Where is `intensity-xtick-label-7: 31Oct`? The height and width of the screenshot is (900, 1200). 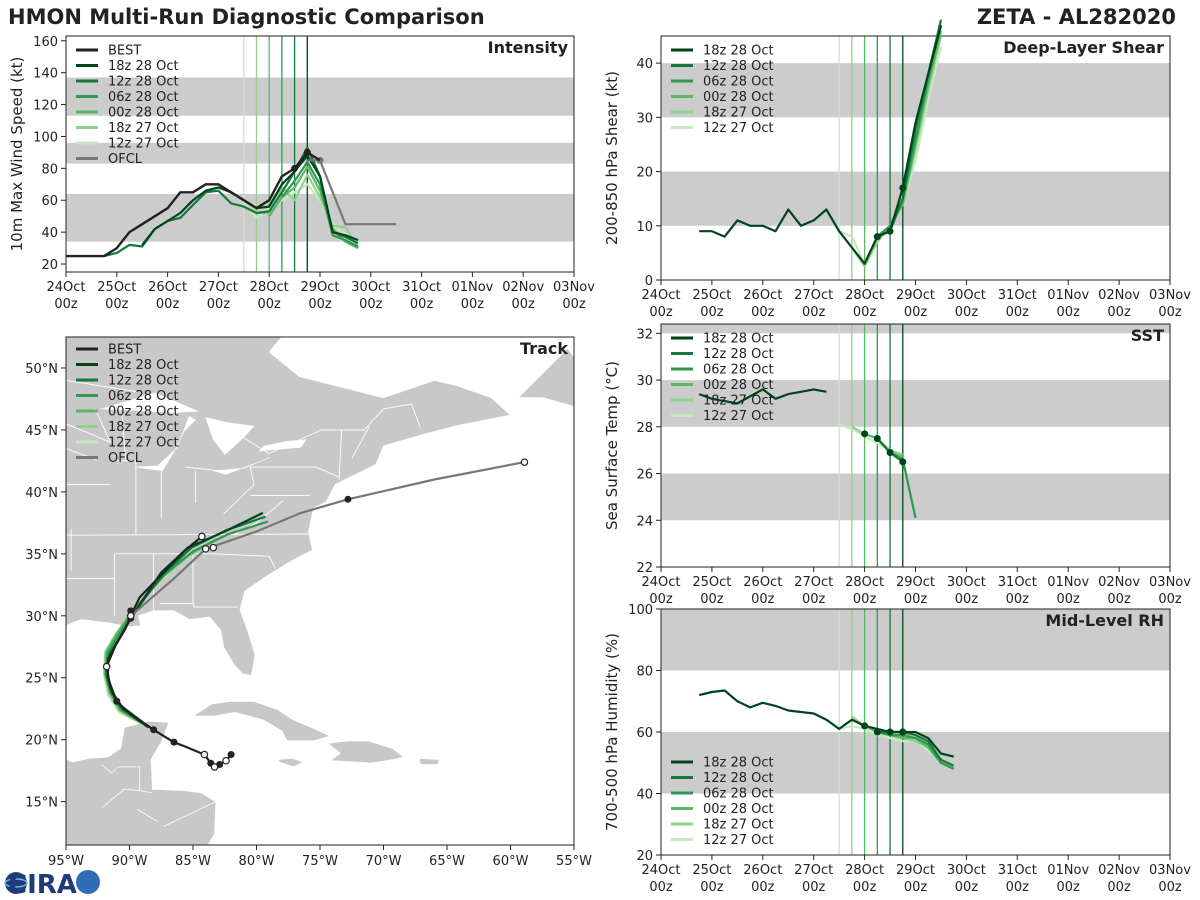
intensity-xtick-label-7: 31Oct is located at coordinates (421, 287).